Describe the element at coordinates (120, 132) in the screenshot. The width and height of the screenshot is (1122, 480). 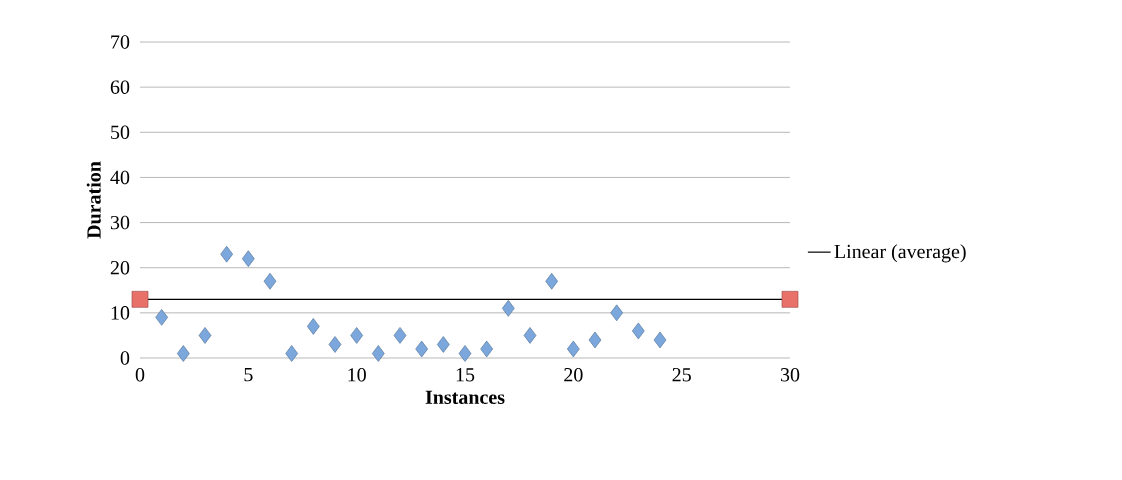
I see `y-tick-label: 50` at that location.